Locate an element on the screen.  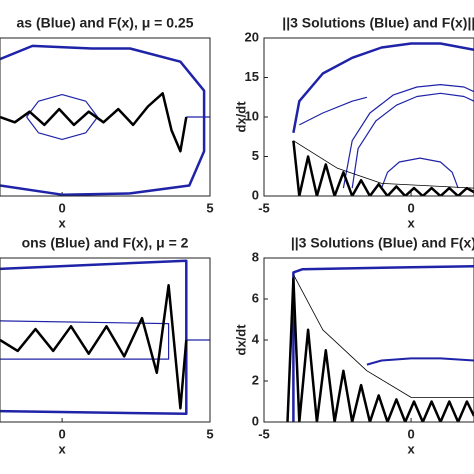
y-tick-label: 5 is located at coordinates (255, 155).